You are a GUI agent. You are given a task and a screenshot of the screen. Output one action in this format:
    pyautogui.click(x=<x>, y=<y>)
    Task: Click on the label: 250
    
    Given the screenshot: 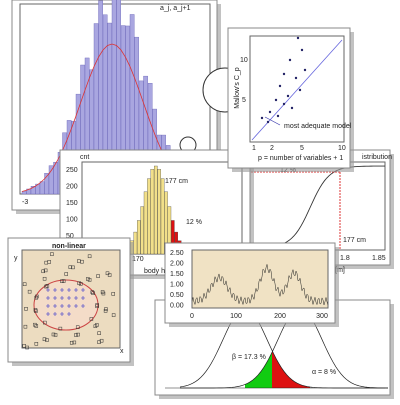 What is the action you would take?
    pyautogui.click(x=72, y=170)
    